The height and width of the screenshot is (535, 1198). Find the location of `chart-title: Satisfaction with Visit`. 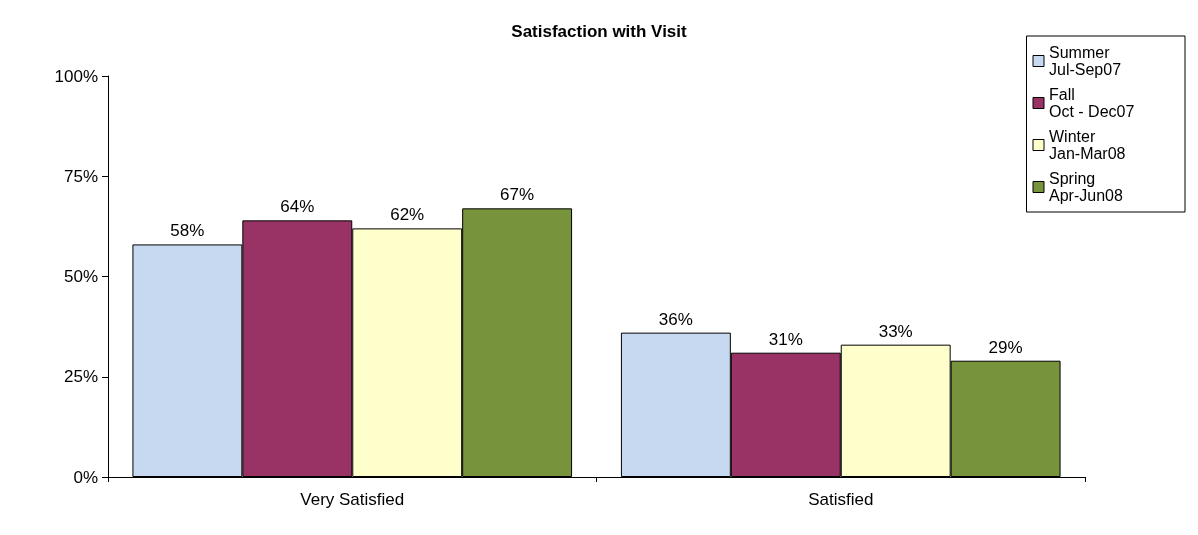

chart-title: Satisfaction with Visit is located at coordinates (599, 31).